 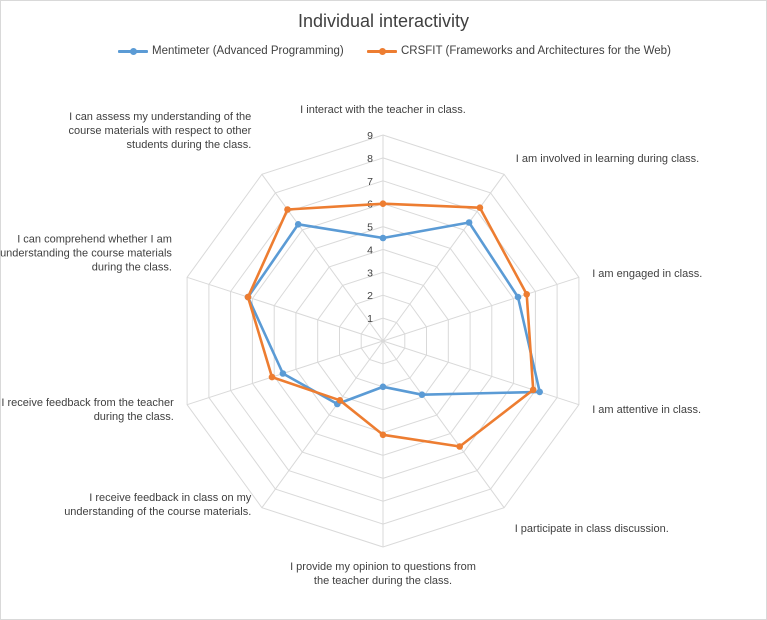 What do you see at coordinates (647, 274) in the screenshot?
I see `axis-label: I am engaged in class.` at bounding box center [647, 274].